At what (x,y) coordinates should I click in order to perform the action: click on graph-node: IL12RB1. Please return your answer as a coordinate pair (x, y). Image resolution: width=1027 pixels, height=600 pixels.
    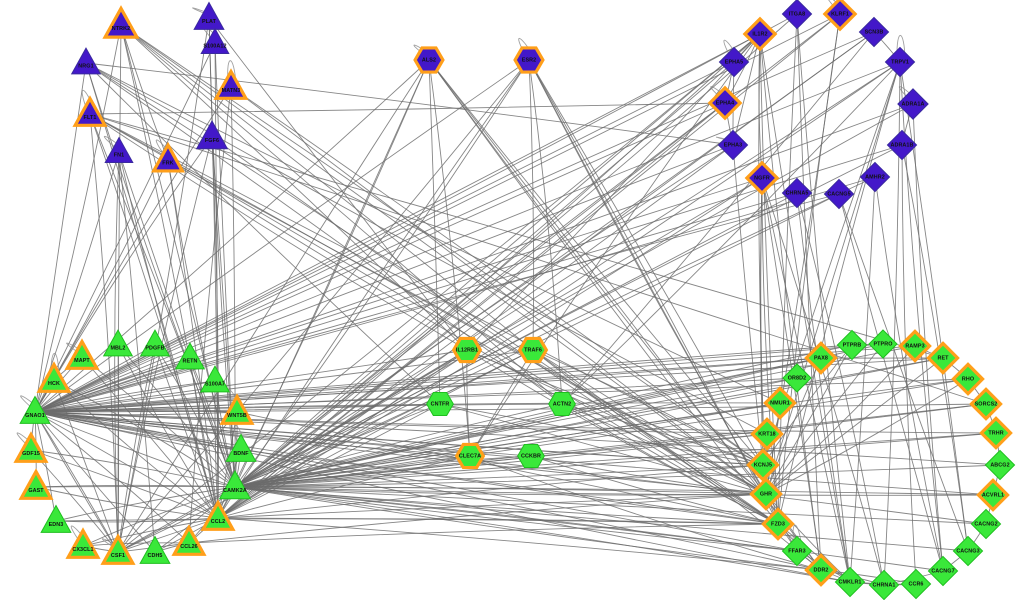
    Looking at the image, I should click on (467, 350).